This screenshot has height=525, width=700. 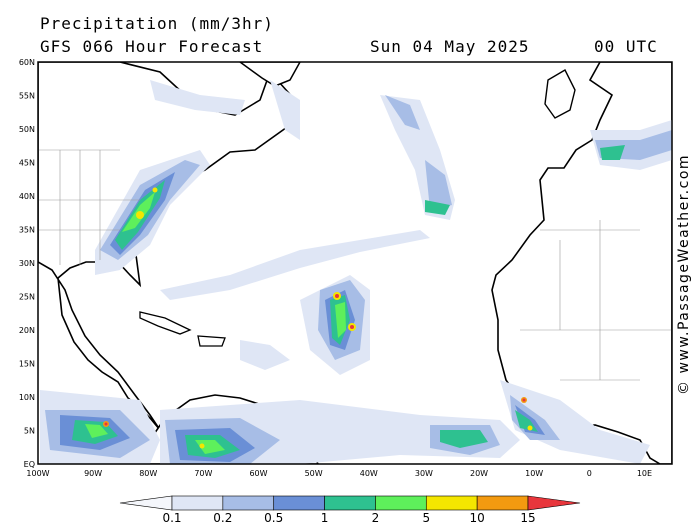 I want to click on site-credit: © www.PassageWeather.com, so click(x=684, y=274).